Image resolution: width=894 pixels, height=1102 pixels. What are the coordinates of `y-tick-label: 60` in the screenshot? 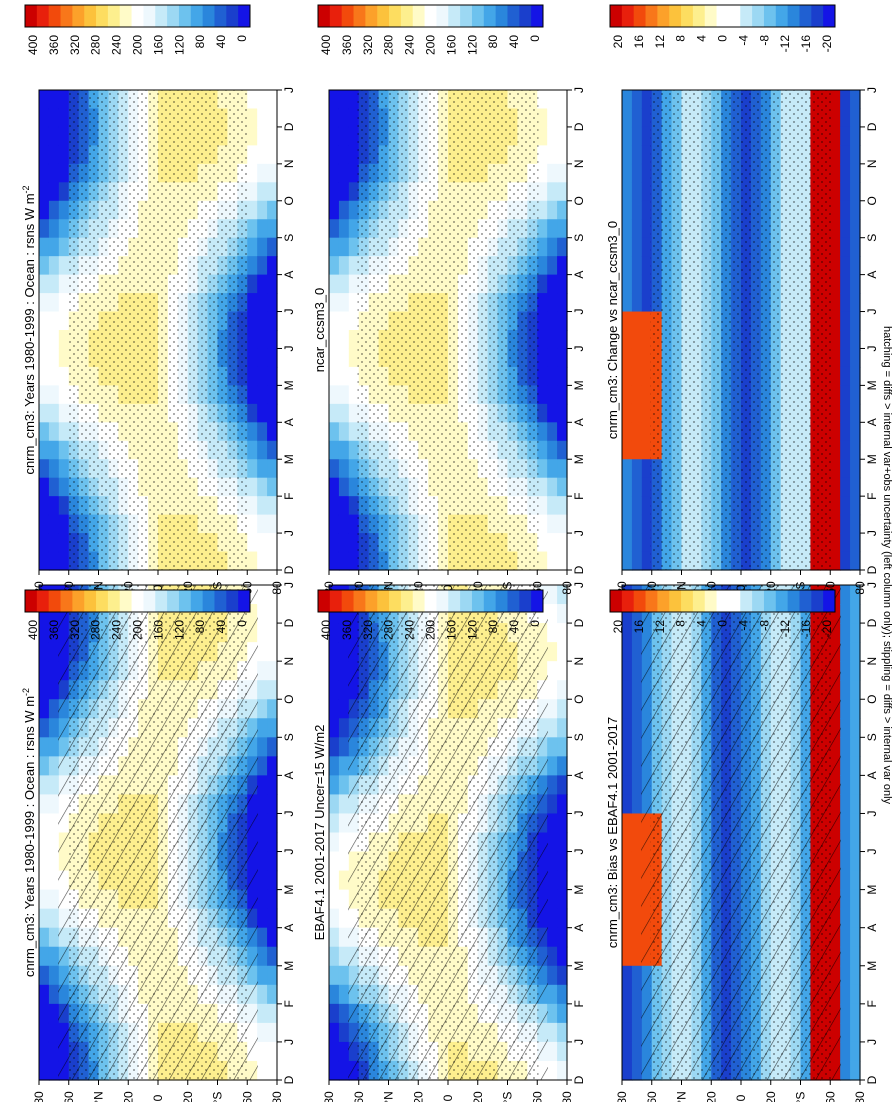 It's located at (247, 1096).